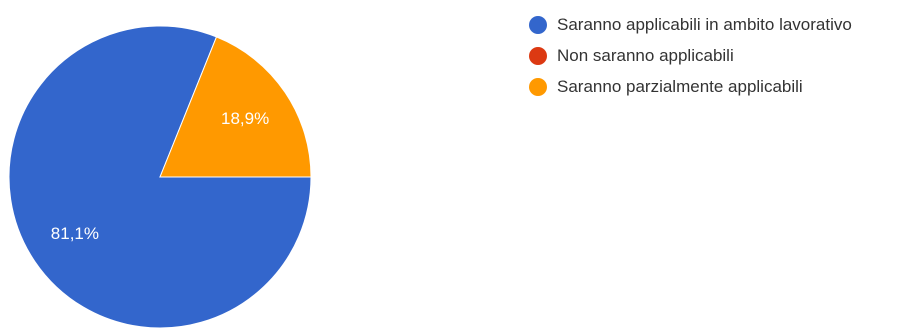 This screenshot has width=917, height=336. Describe the element at coordinates (235, 107) in the screenshot. I see `slice-partially-applicable` at that location.